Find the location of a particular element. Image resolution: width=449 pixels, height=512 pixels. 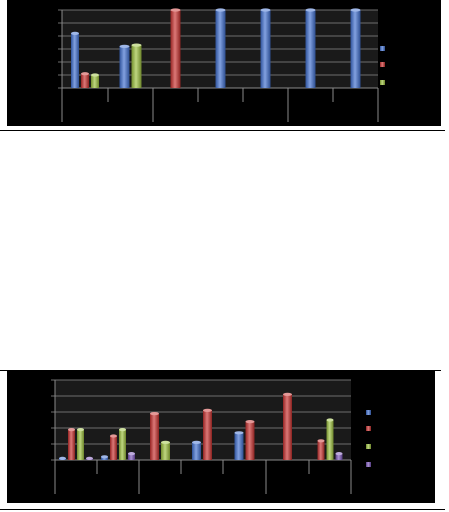

divider-bottom is located at coordinates (222, 509).